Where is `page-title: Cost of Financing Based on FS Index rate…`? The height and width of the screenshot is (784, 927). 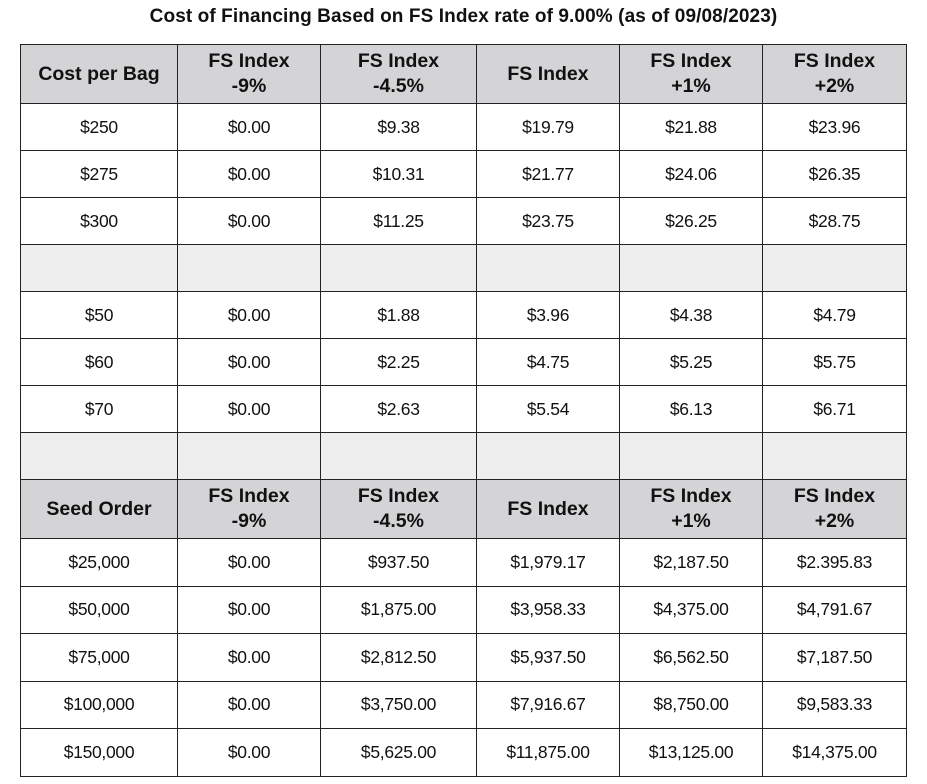 page-title: Cost of Financing Based on FS Index rate… is located at coordinates (463, 16).